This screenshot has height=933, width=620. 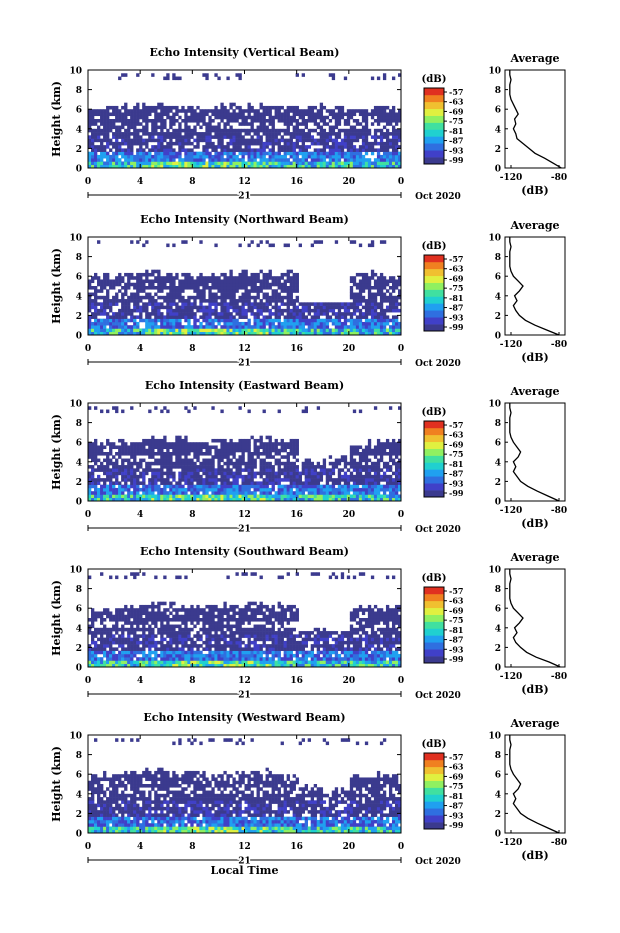 What do you see at coordinates (79, 297) in the screenshot?
I see `y-tick-label: 4` at bounding box center [79, 297].